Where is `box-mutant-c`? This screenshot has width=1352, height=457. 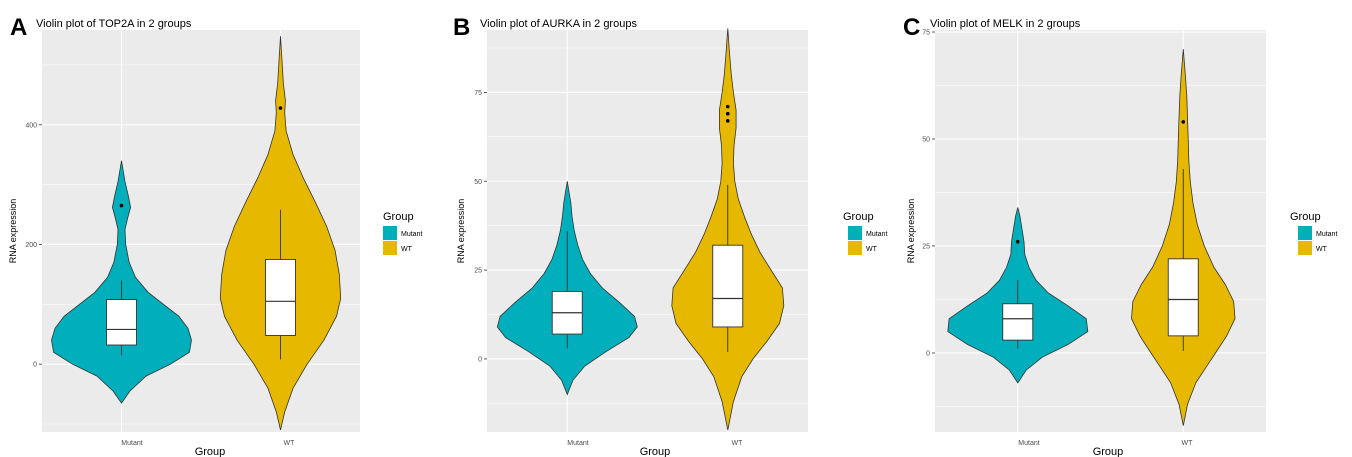 box-mutant-c is located at coordinates (1018, 322).